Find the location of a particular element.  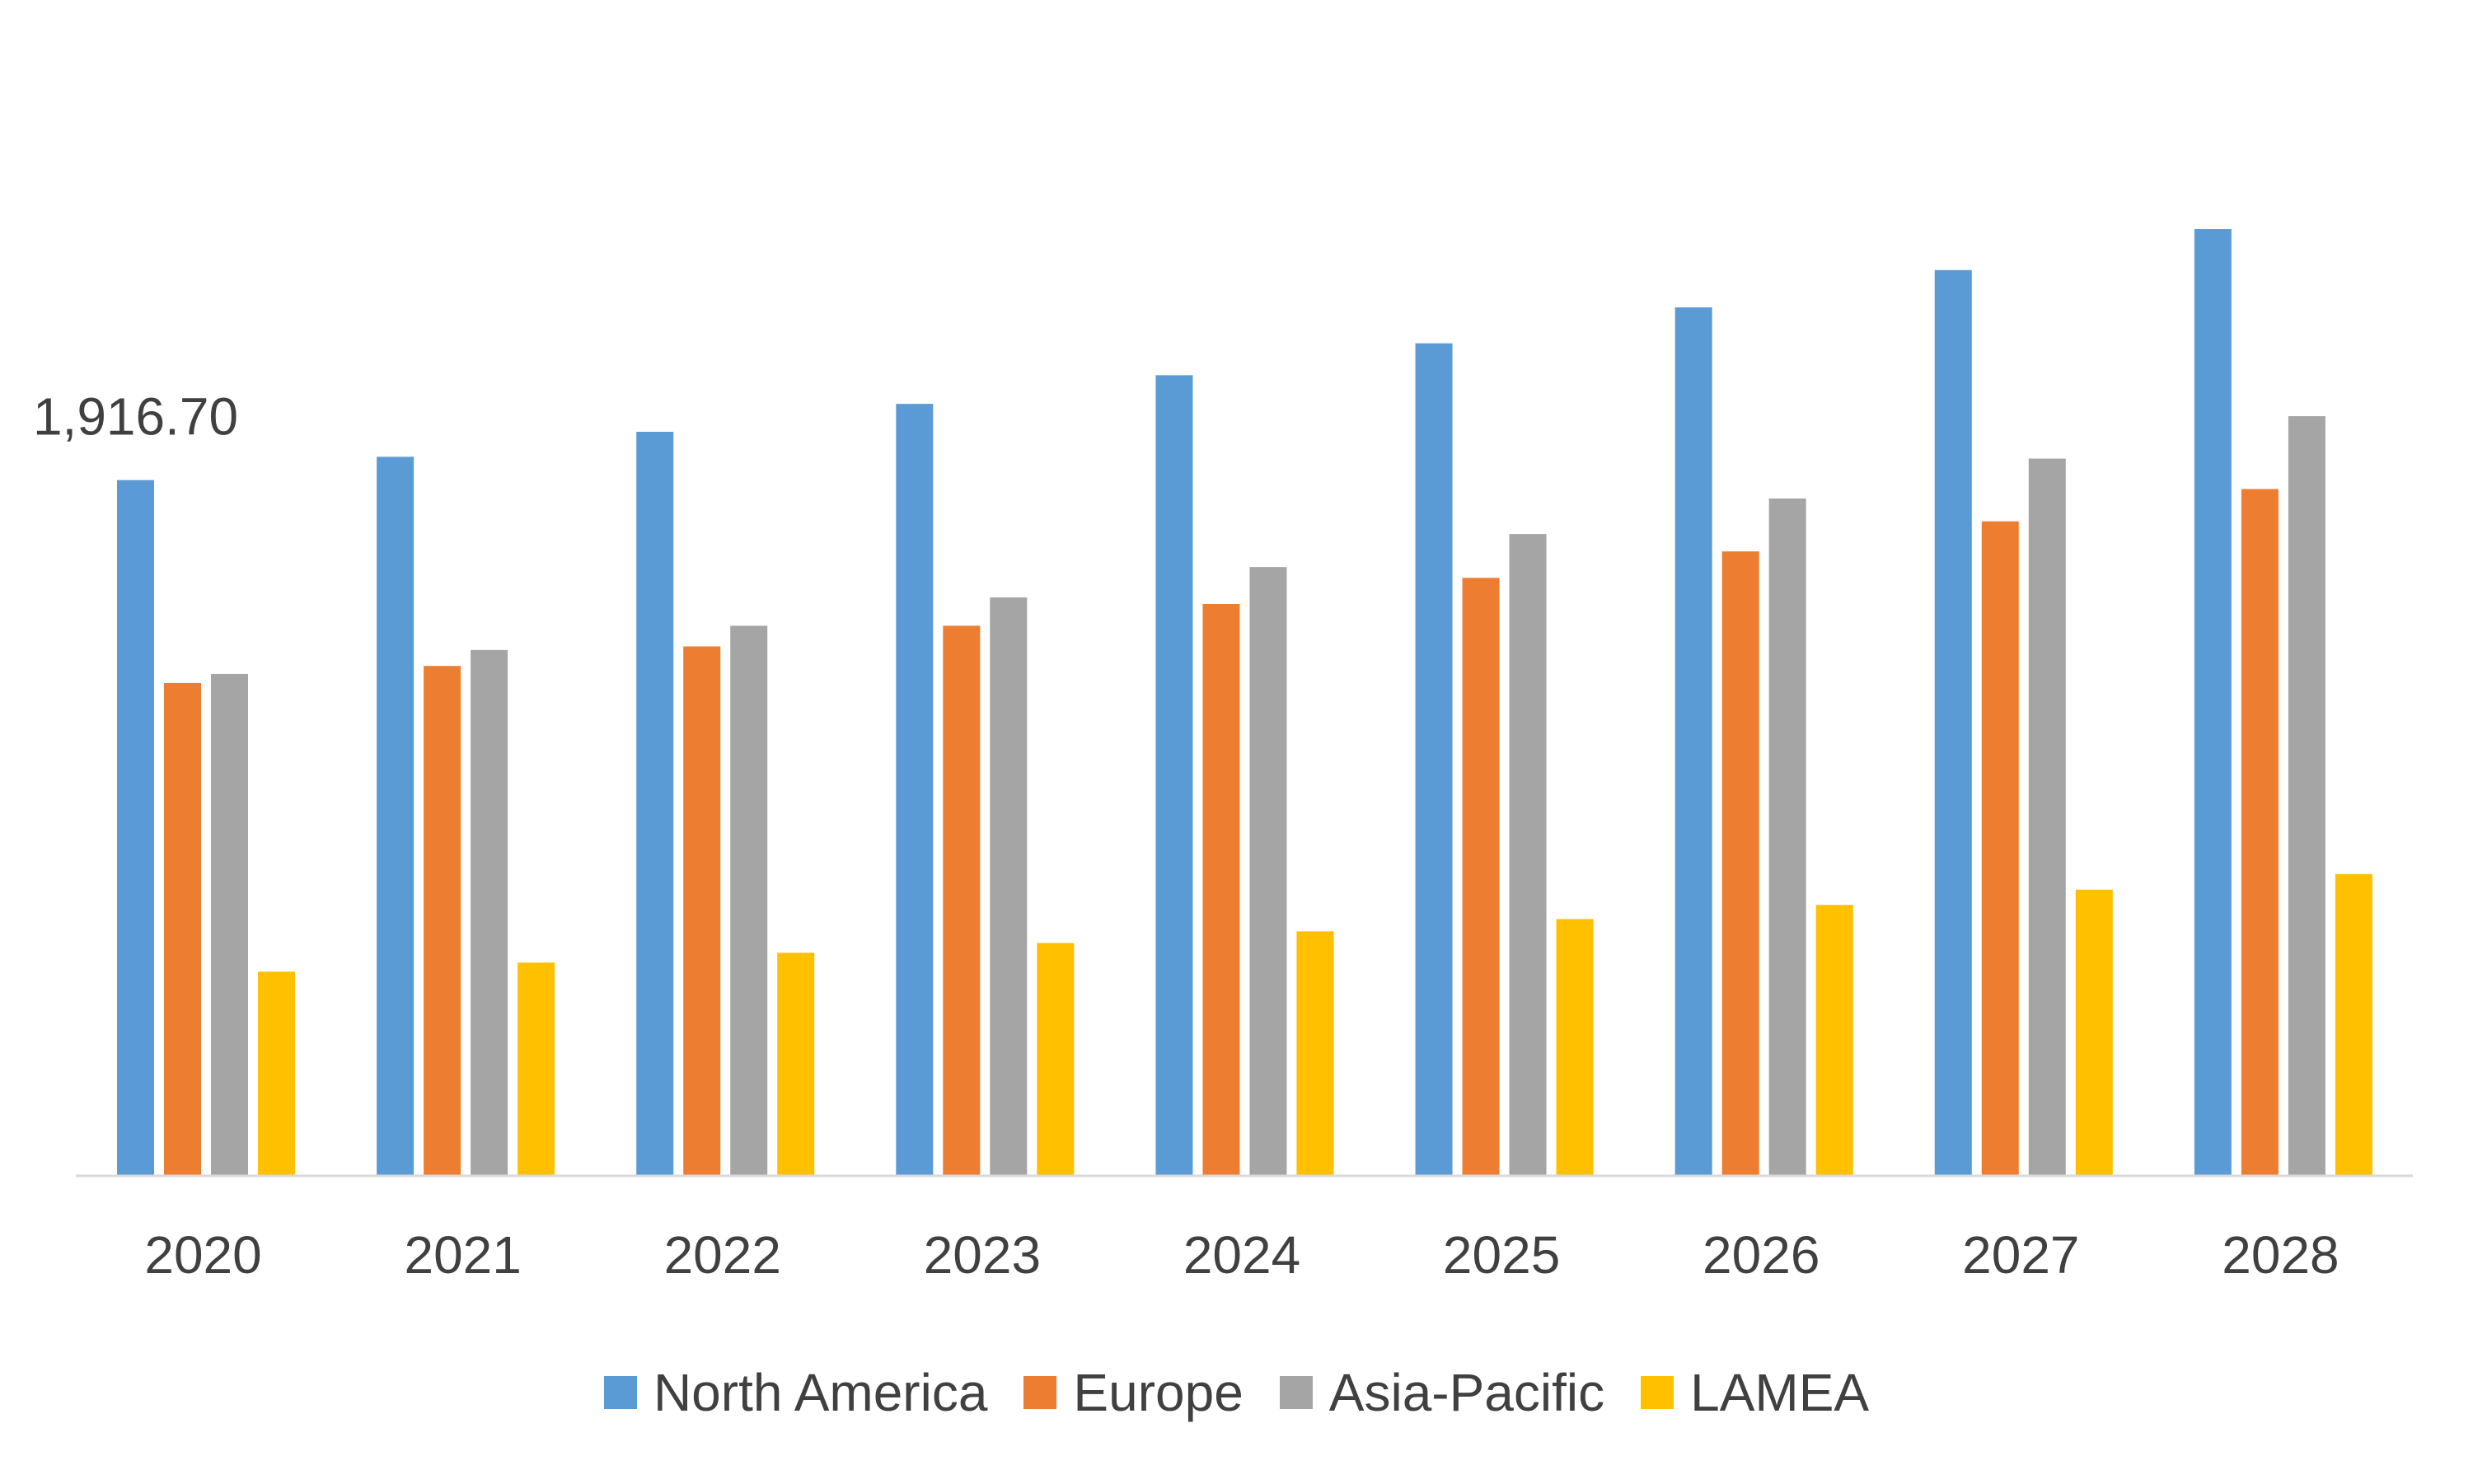

legend-item-asia-pacific: Asia-Pacific is located at coordinates (1442, 1393).